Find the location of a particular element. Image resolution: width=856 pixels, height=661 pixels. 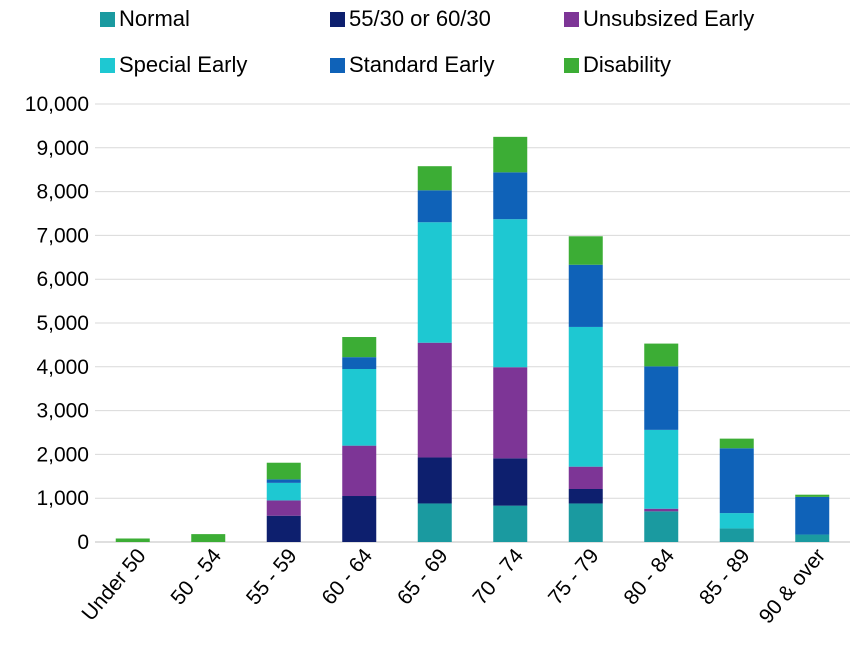

legend-label: Normal is located at coordinates (154, 18).